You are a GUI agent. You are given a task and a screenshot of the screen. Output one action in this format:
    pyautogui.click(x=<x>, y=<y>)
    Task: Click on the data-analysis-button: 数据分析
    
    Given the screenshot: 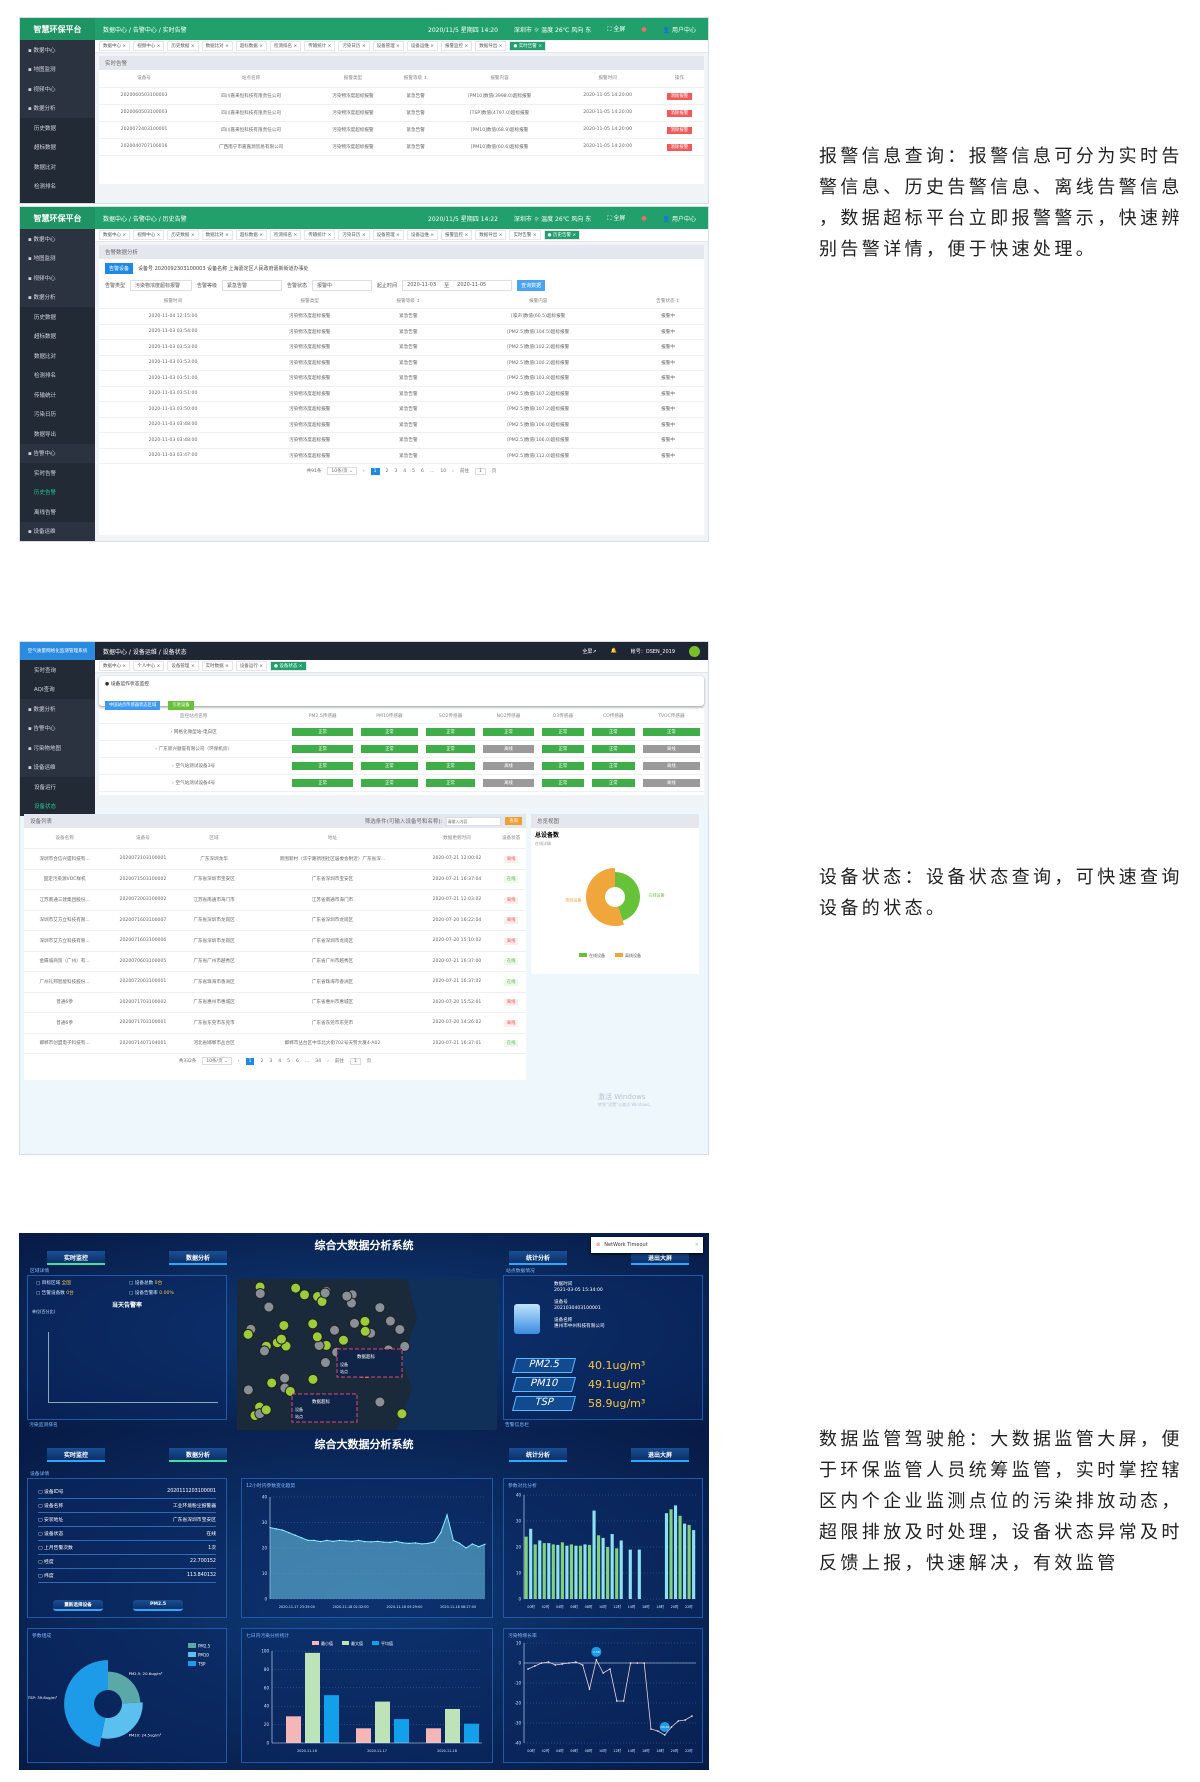 What is the action you would take?
    pyautogui.click(x=198, y=1258)
    